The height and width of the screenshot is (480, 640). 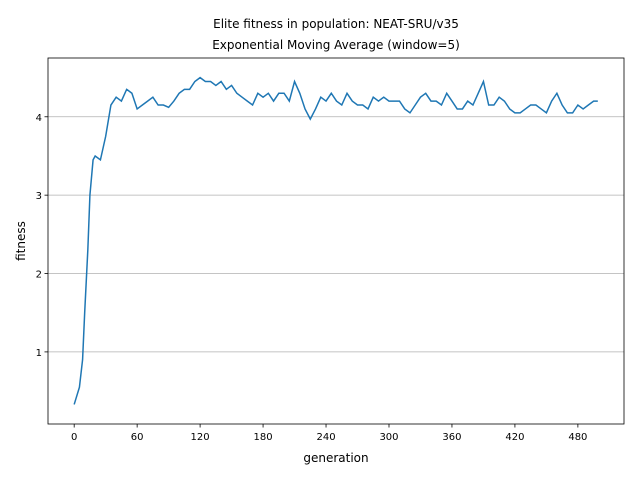 What do you see at coordinates (137, 437) in the screenshot?
I see `x-tick-label: 60` at bounding box center [137, 437].